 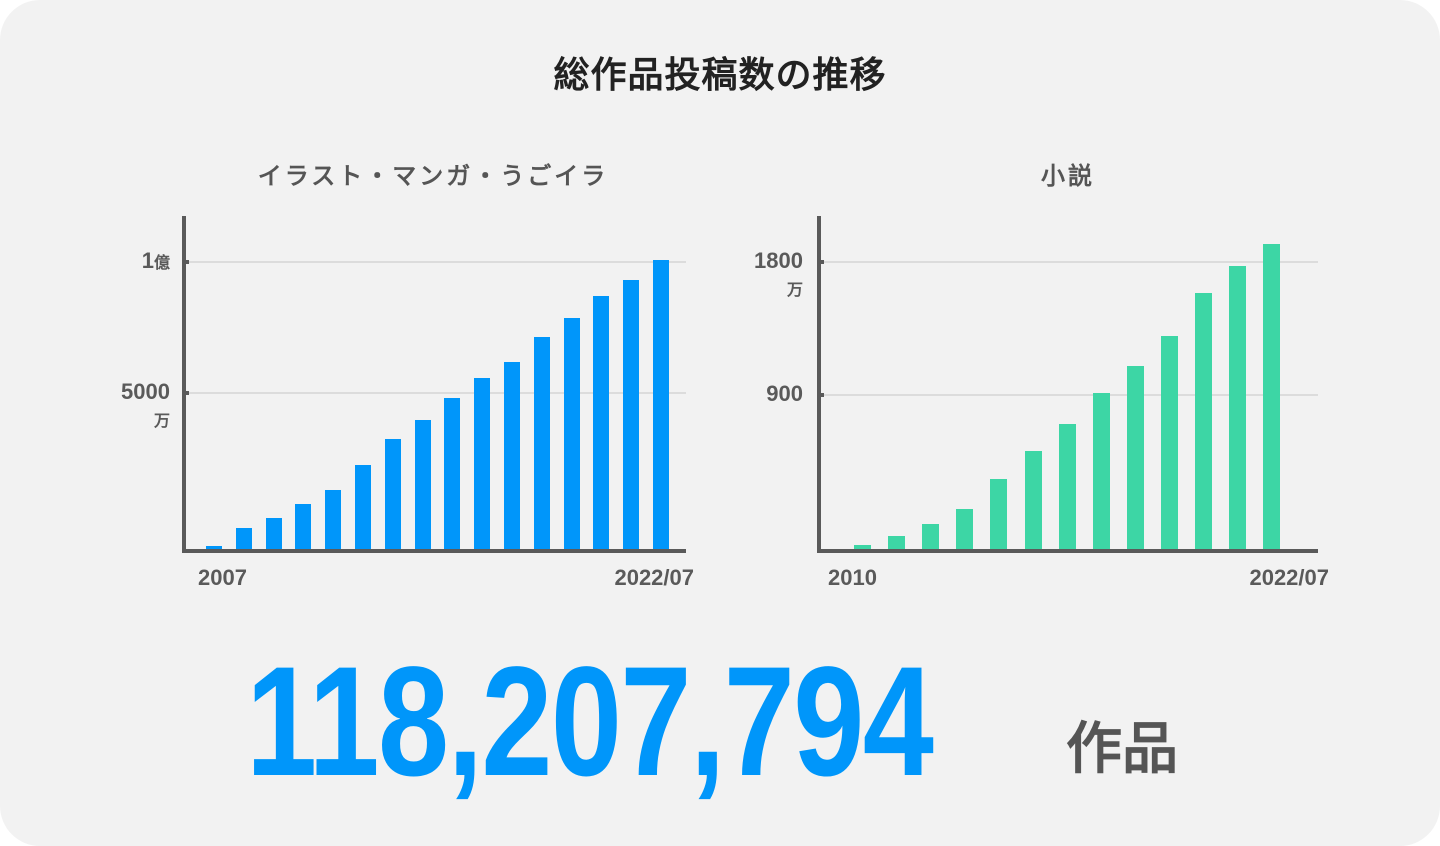 I want to click on total-works-count: 118,207,794, so click(x=590, y=722).